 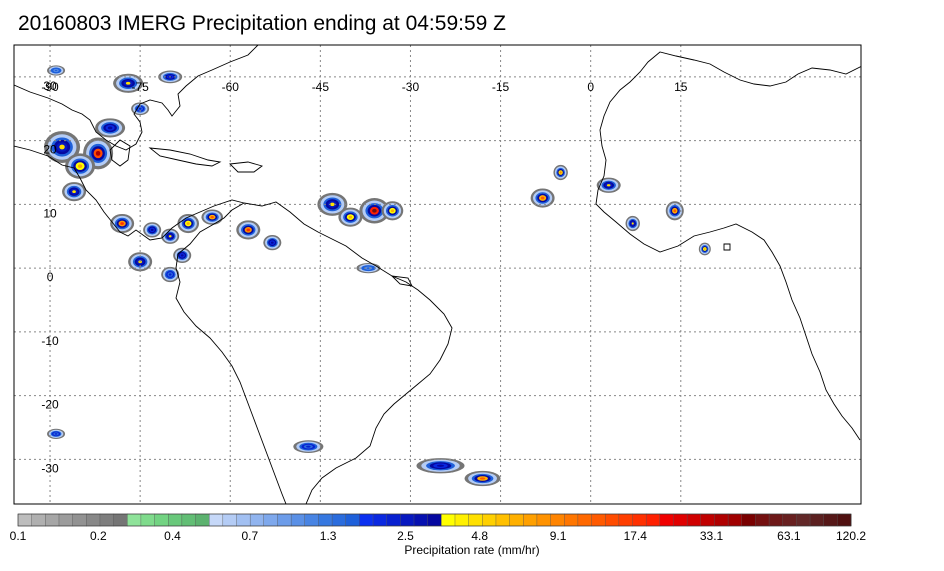 What do you see at coordinates (348, 352) in the screenshot?
I see `coast-south-america` at bounding box center [348, 352].